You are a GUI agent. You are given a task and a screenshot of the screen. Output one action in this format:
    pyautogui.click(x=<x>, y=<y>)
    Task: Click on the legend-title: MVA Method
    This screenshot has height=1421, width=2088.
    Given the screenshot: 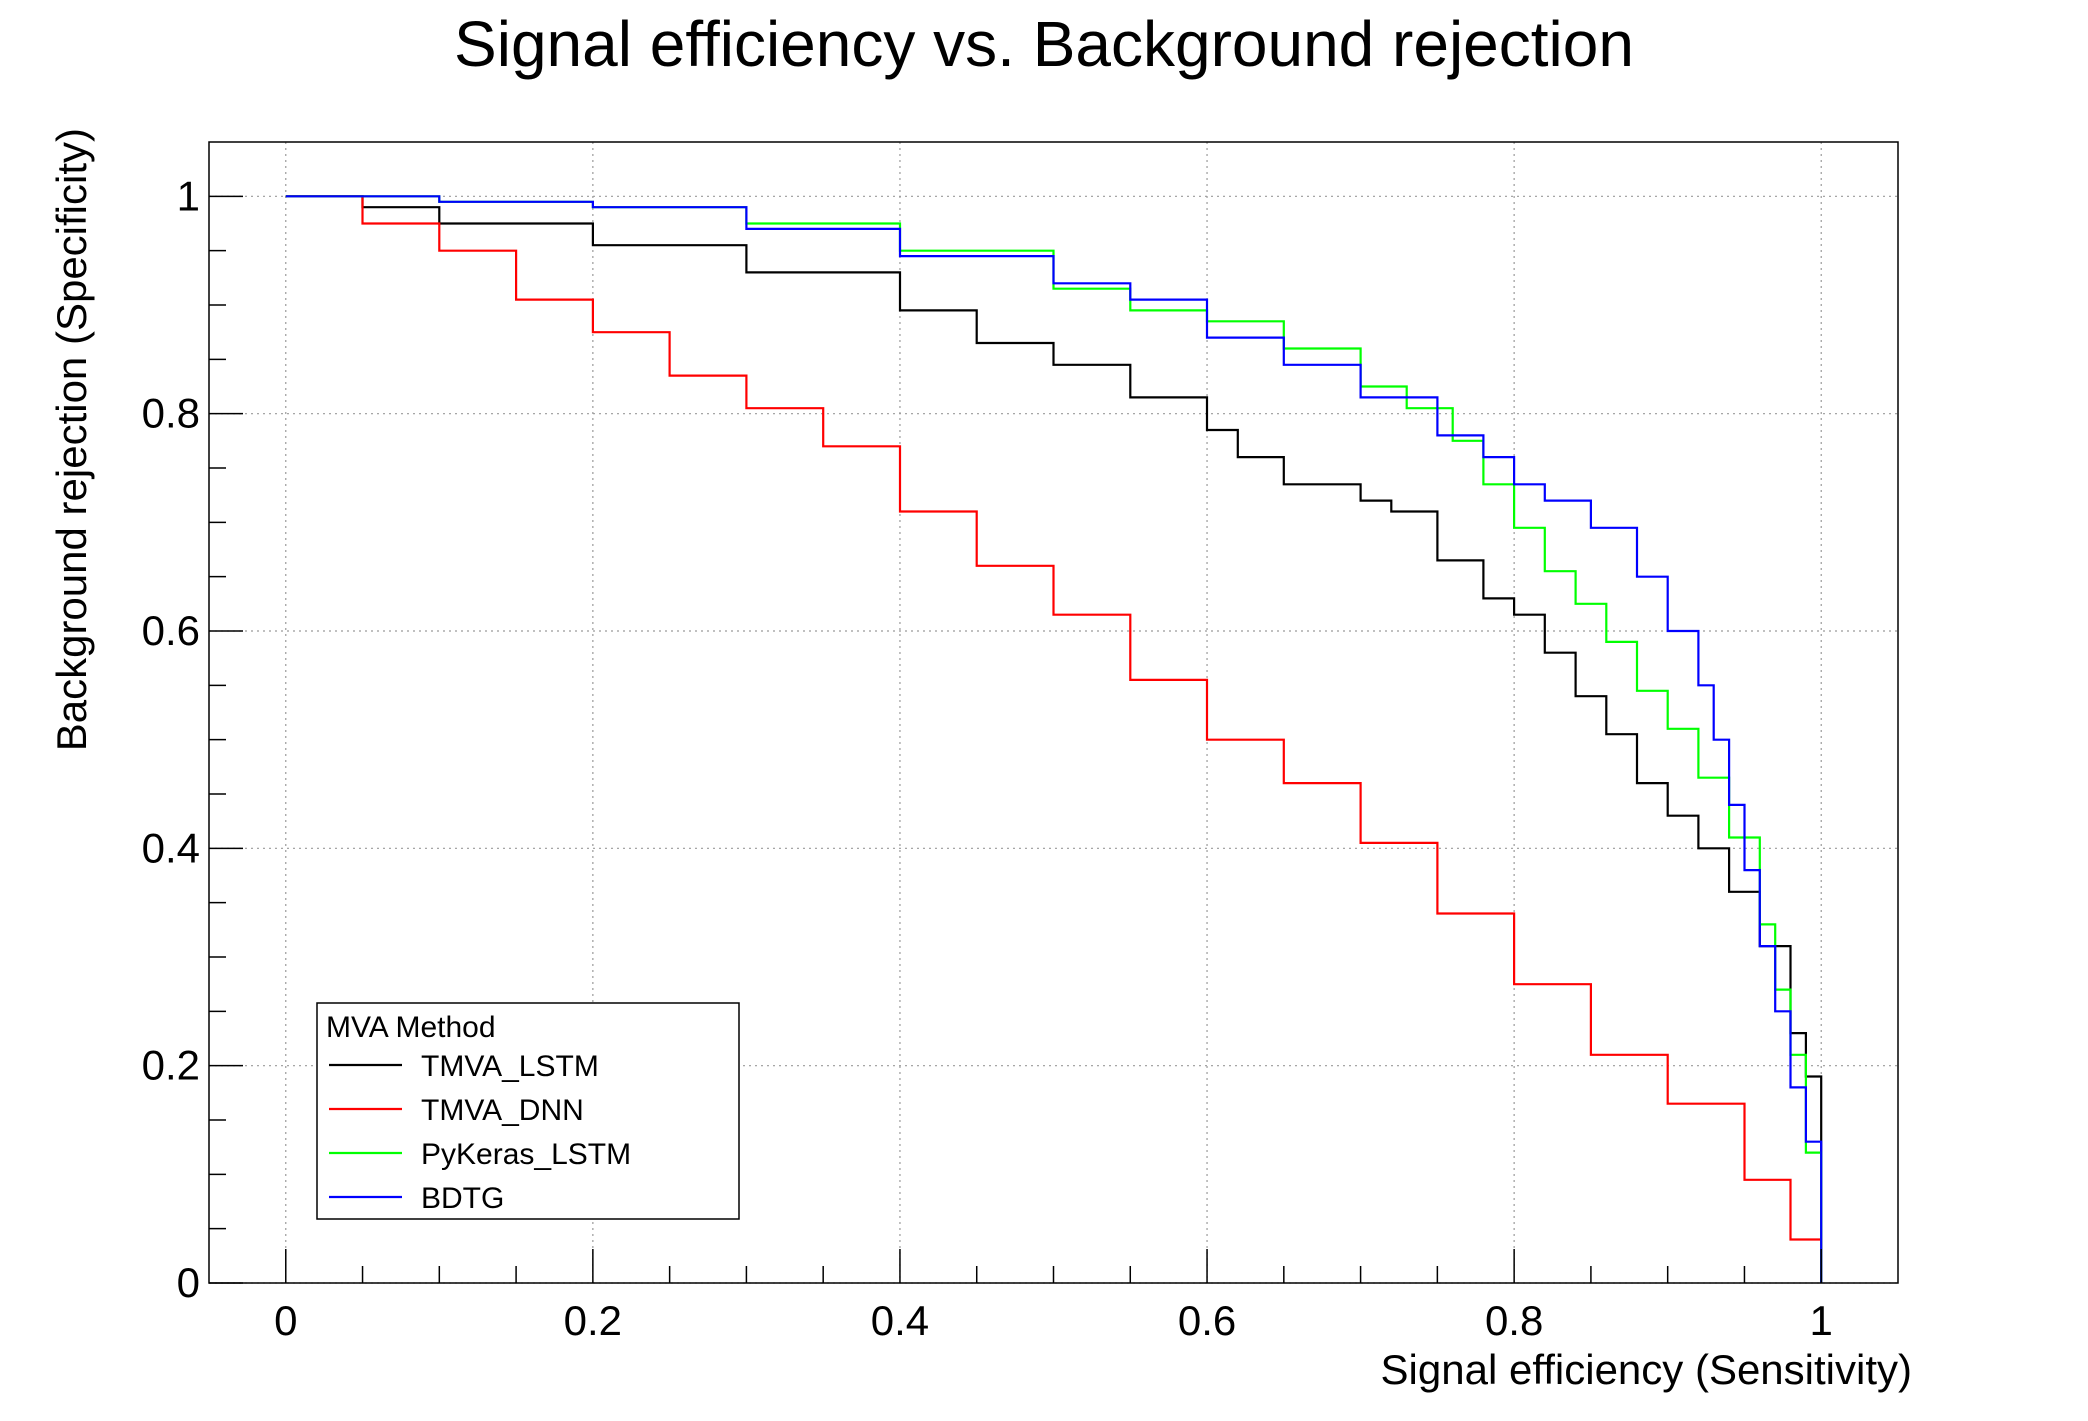 What is the action you would take?
    pyautogui.click(x=411, y=1027)
    